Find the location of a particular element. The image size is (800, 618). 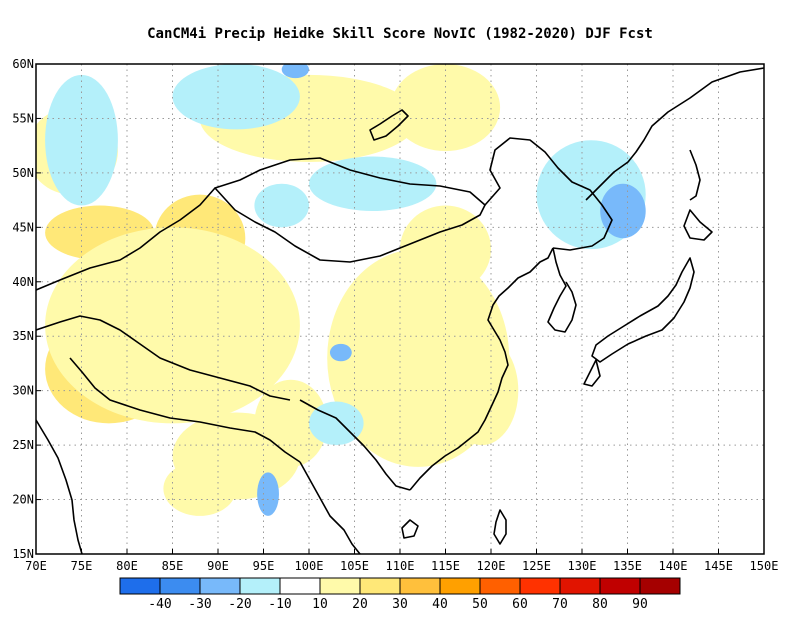

lon-tick-label: 140E is located at coordinates (673, 566).